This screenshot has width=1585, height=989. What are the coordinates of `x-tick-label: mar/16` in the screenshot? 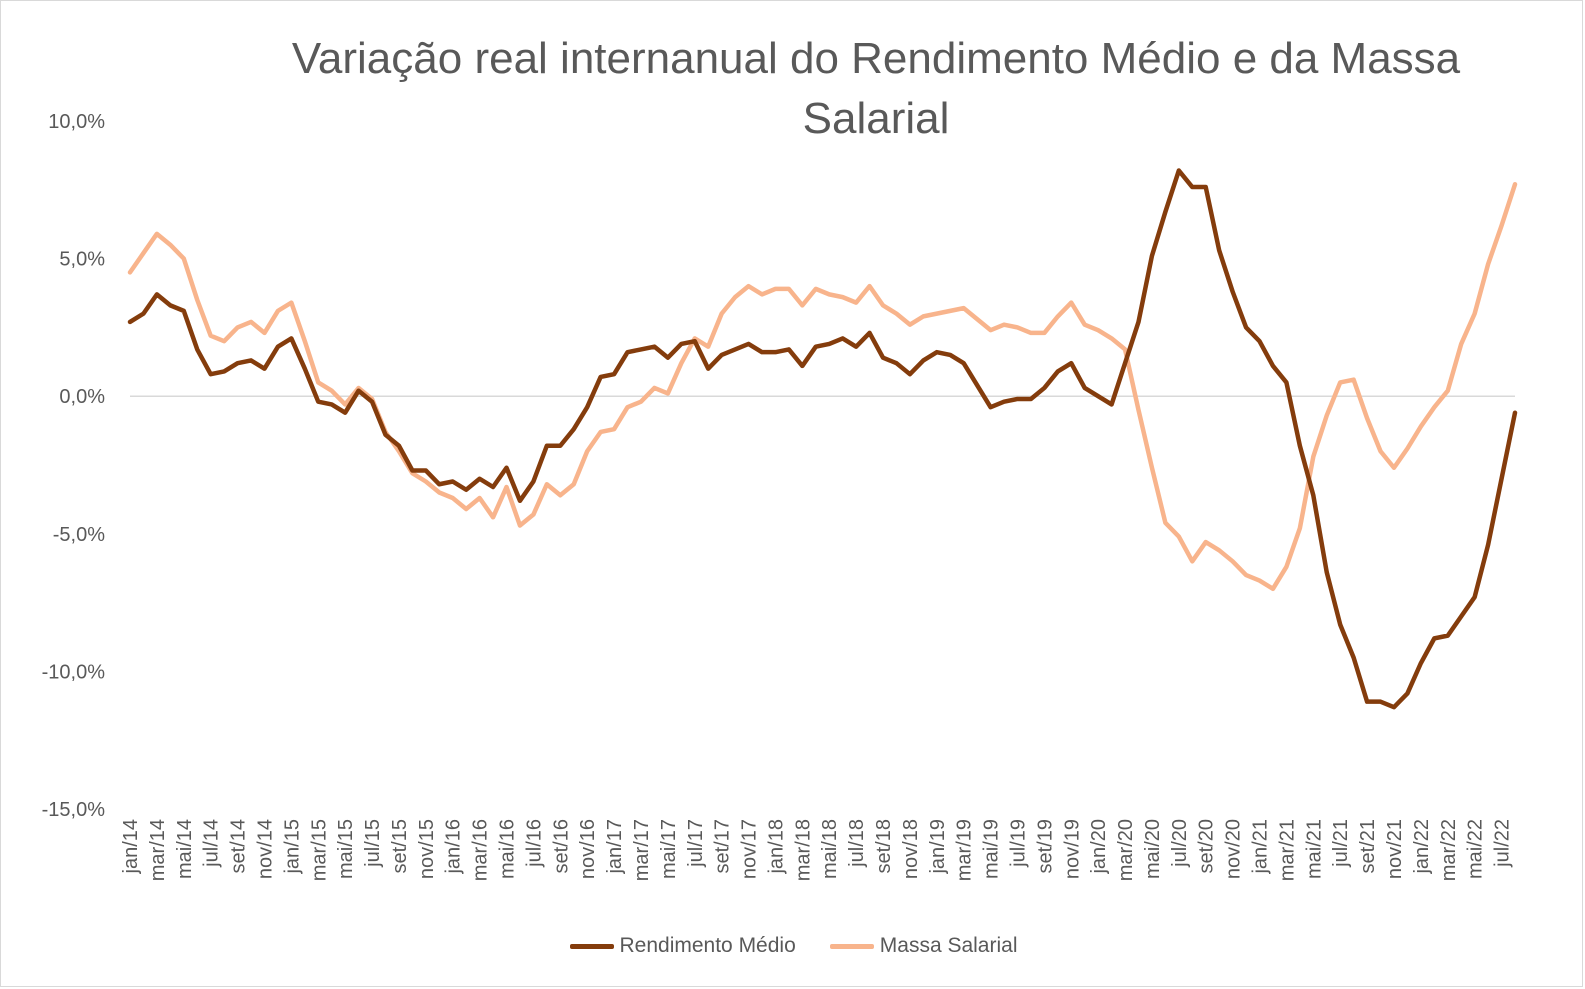 It's located at (481, 850).